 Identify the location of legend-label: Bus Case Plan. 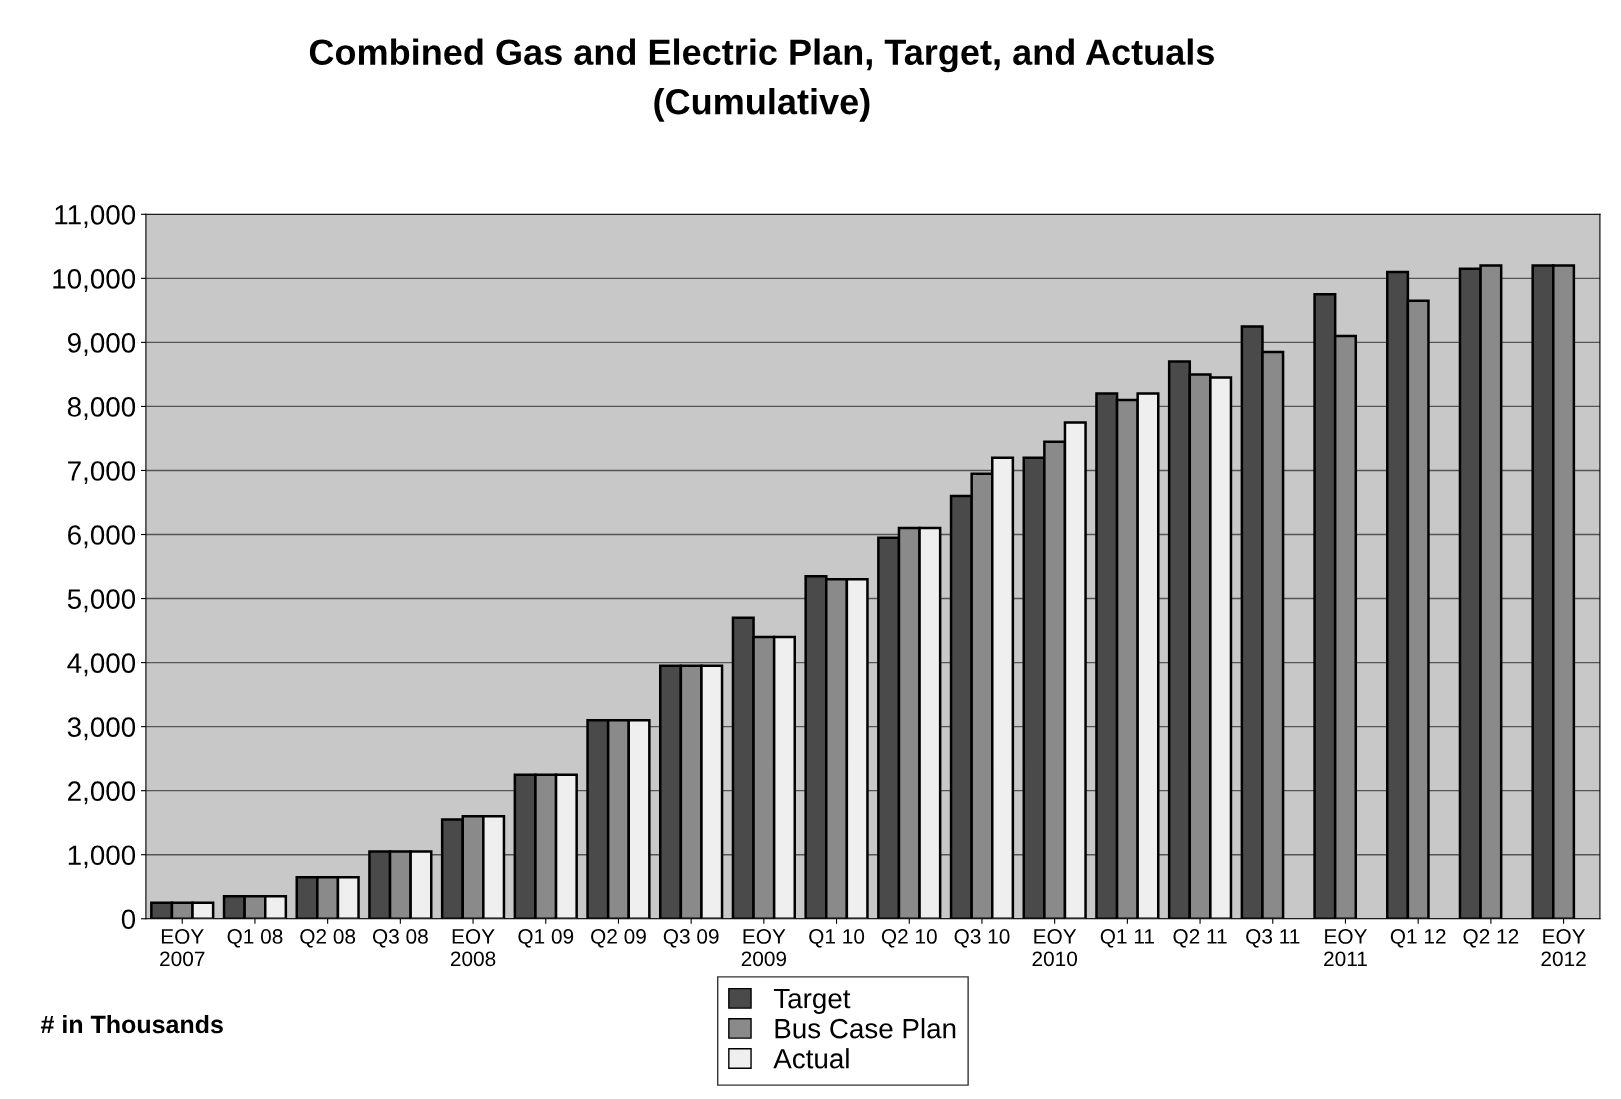
(865, 1028).